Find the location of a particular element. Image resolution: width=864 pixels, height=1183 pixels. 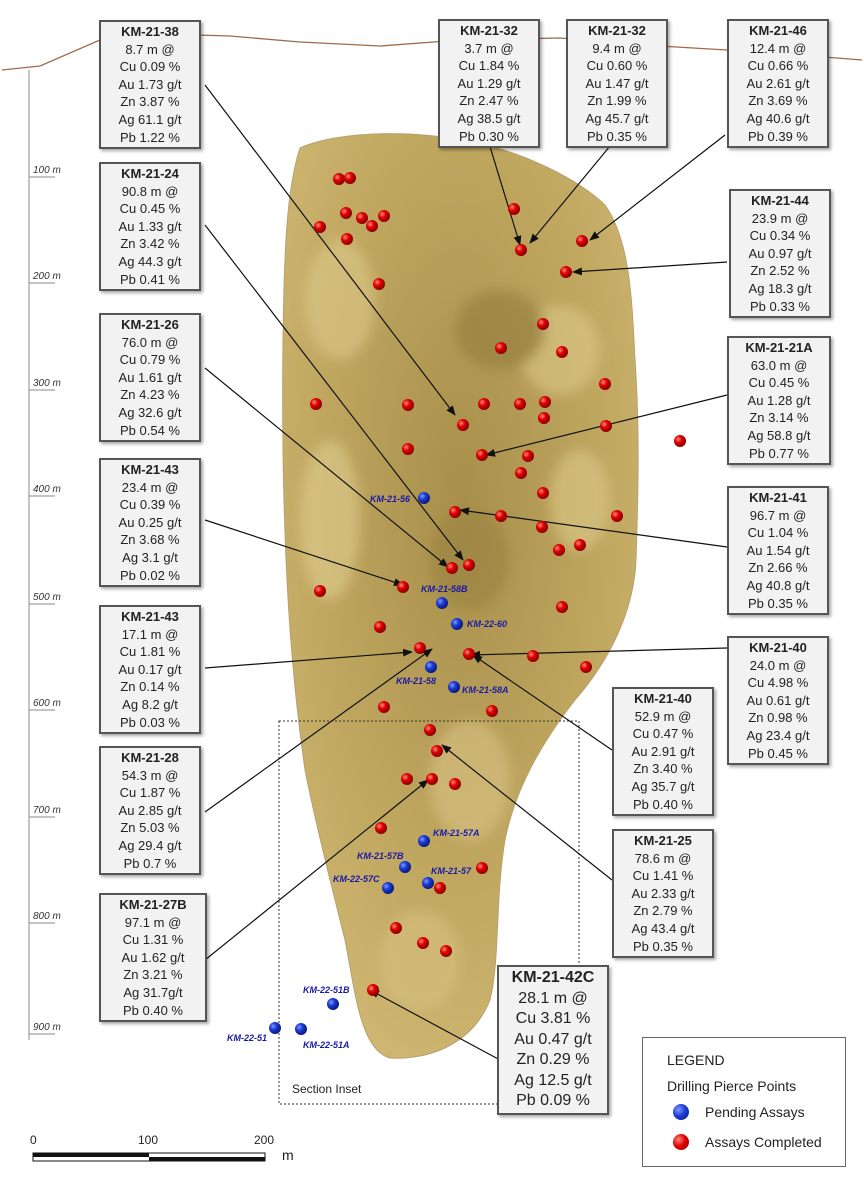

callout-line: Au 1.73 g/t is located at coordinates (150, 84).